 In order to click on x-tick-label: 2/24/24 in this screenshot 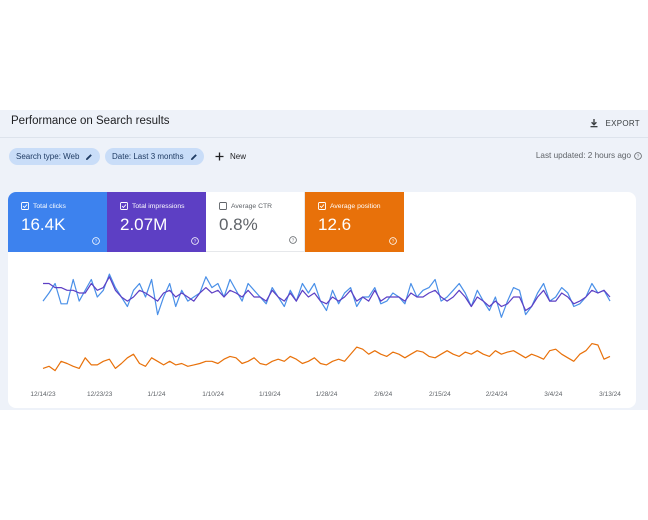, I will do `click(497, 394)`.